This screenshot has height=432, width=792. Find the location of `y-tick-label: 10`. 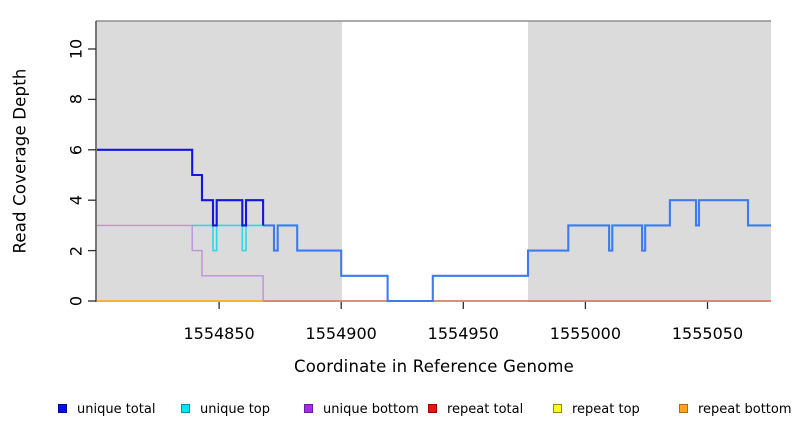

y-tick-label: 10 is located at coordinates (76, 49).